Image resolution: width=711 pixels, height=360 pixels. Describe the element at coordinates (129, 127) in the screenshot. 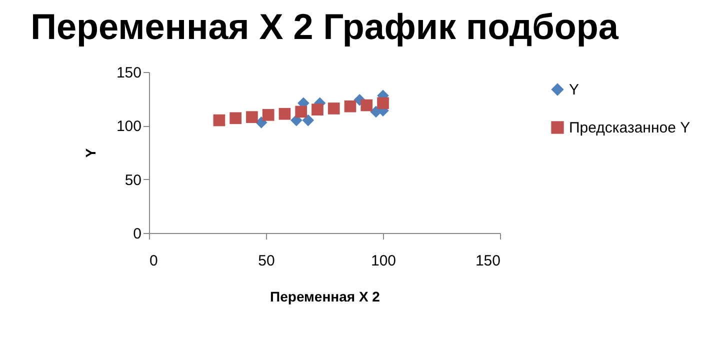

I see `y-tick-label: 100` at that location.